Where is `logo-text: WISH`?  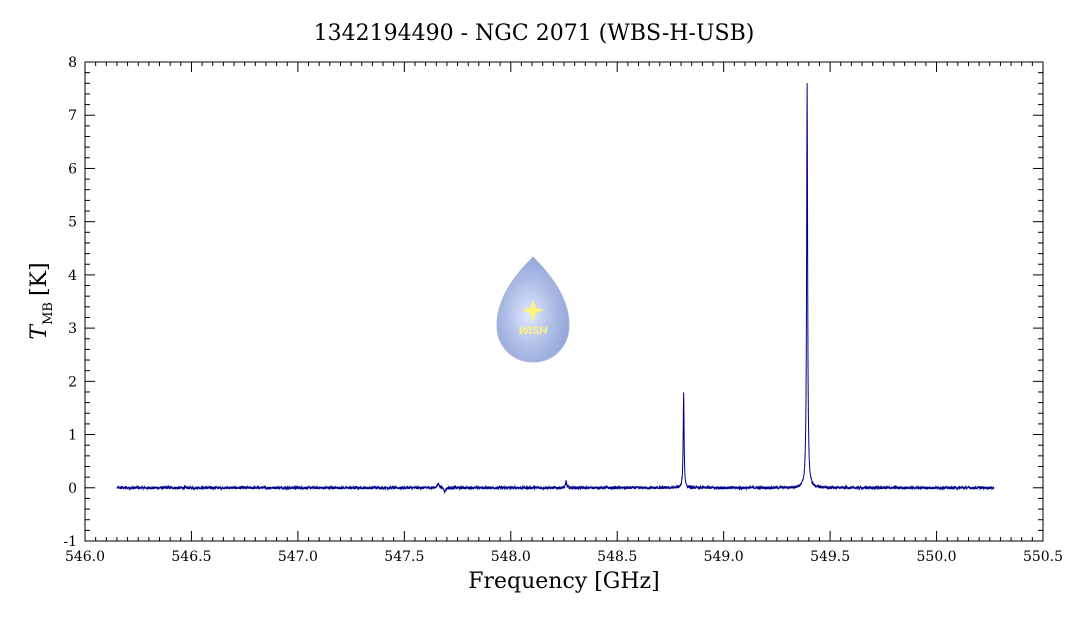
logo-text: WISH is located at coordinates (534, 331).